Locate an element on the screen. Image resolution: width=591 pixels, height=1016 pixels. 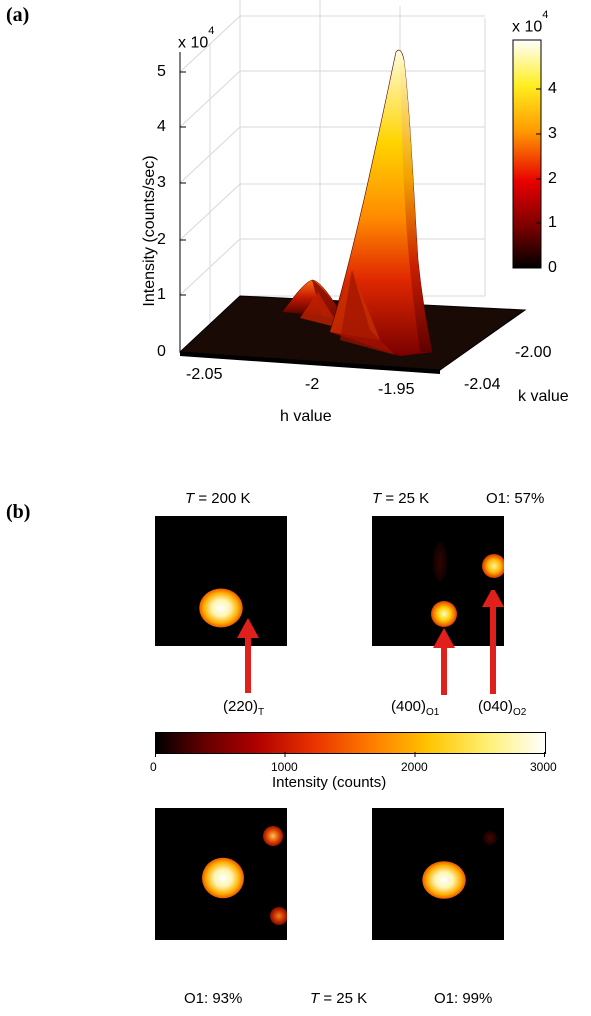
arrow-040-shaft is located at coordinates (493, 648).